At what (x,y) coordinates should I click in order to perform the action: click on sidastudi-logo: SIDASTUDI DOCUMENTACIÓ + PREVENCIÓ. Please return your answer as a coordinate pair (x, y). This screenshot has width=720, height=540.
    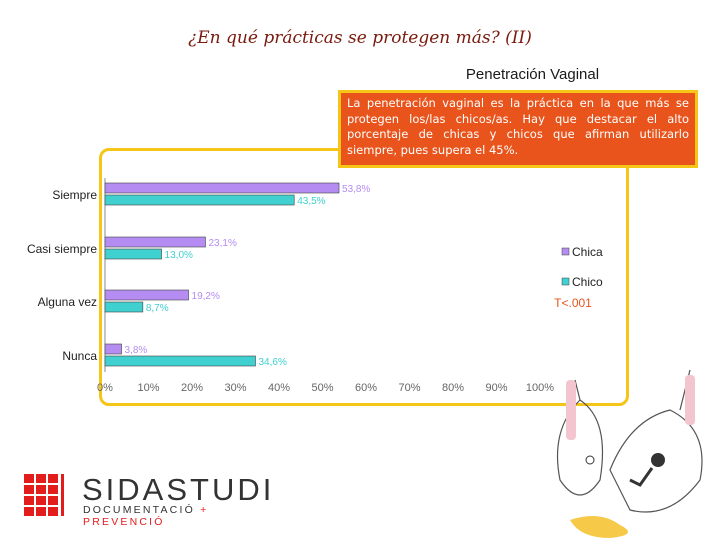
    Looking at the image, I should click on (150, 499).